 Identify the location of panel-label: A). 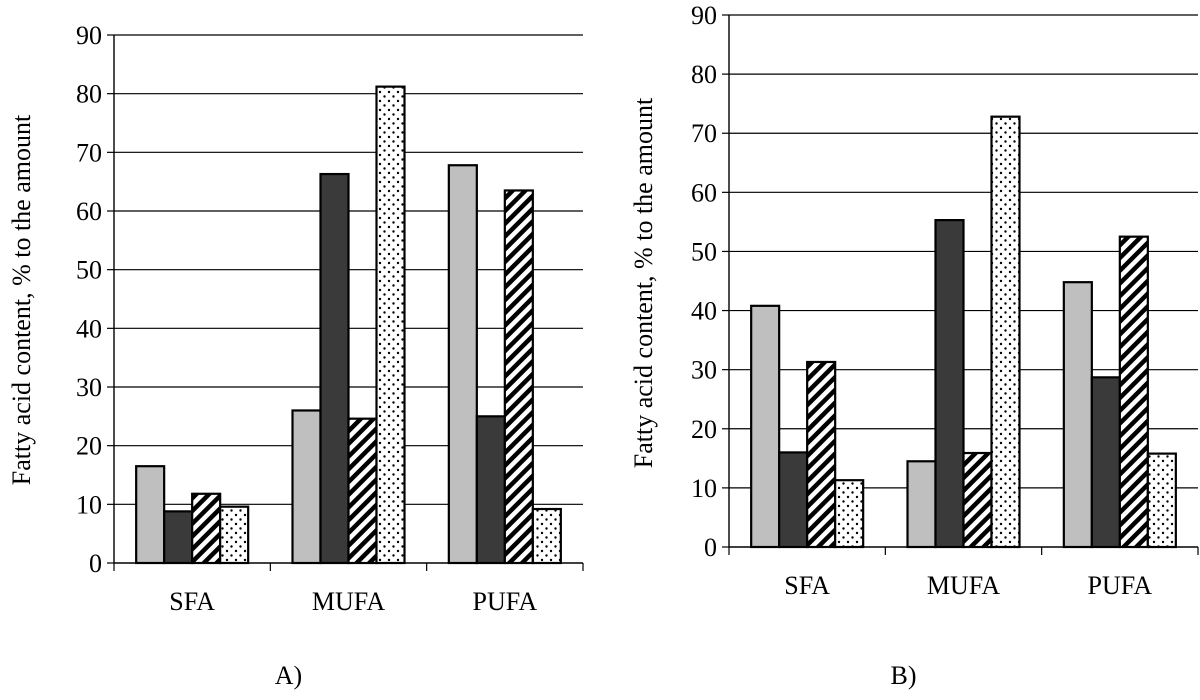
(288, 675).